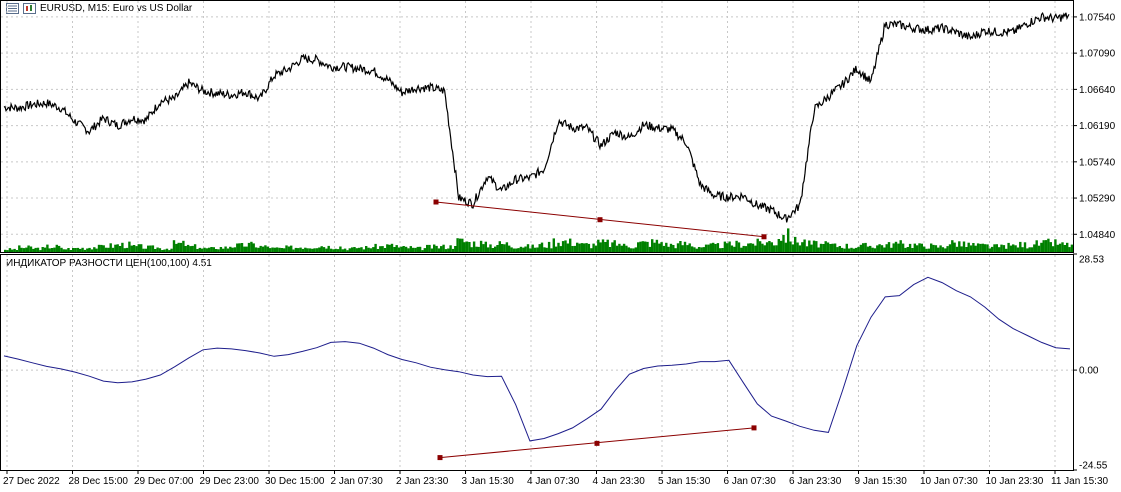 Image resolution: width=1121 pixels, height=492 pixels. I want to click on price-tick-label: 1.07090, so click(1097, 54).